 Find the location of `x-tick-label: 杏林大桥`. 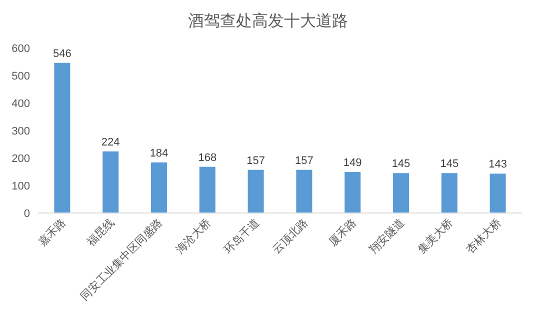

x-tick-label: 杏林大桥 is located at coordinates (484, 236).